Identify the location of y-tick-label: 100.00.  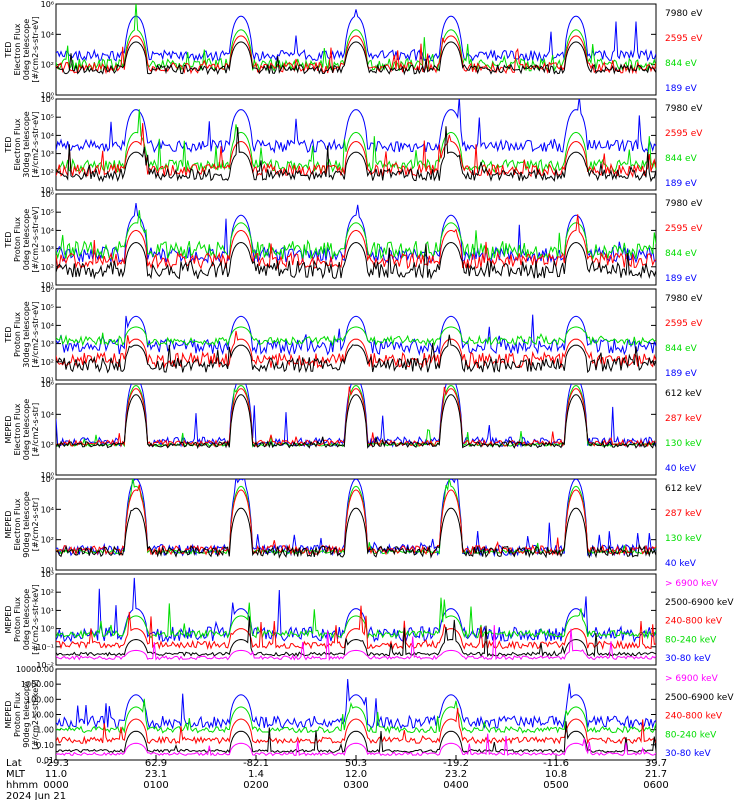
(40, 699).